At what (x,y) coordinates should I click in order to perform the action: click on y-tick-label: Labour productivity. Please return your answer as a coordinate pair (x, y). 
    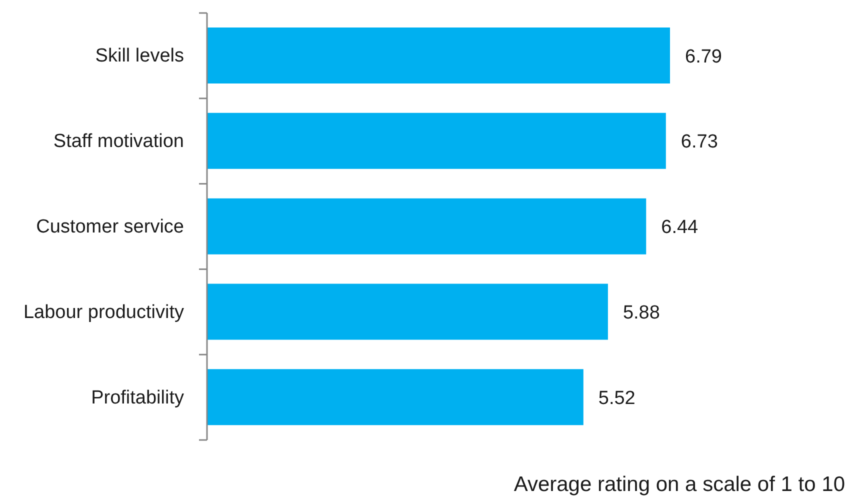
    Looking at the image, I should click on (103, 311).